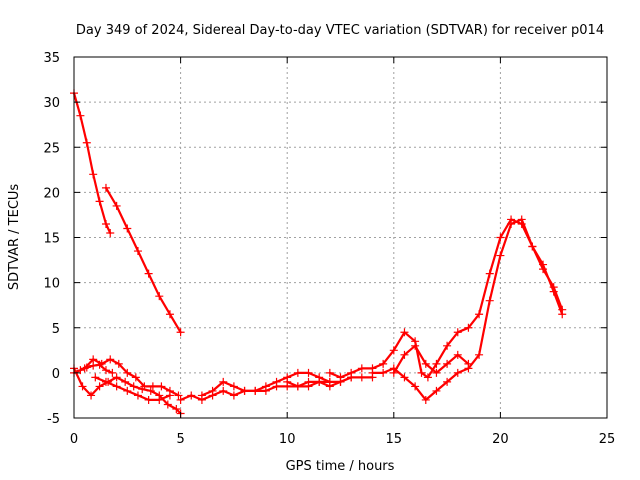  Describe the element at coordinates (51, 193) in the screenshot. I see `y-tick-label: 20` at that location.